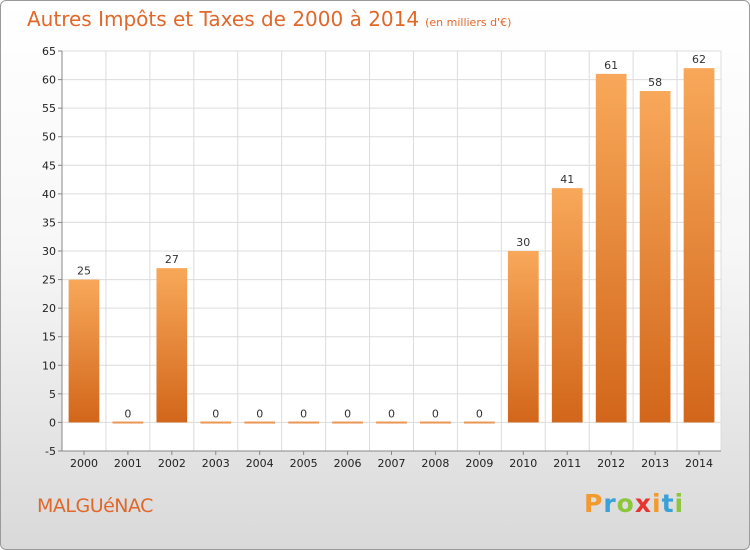  I want to click on y-tick-label: 15, so click(49, 337).